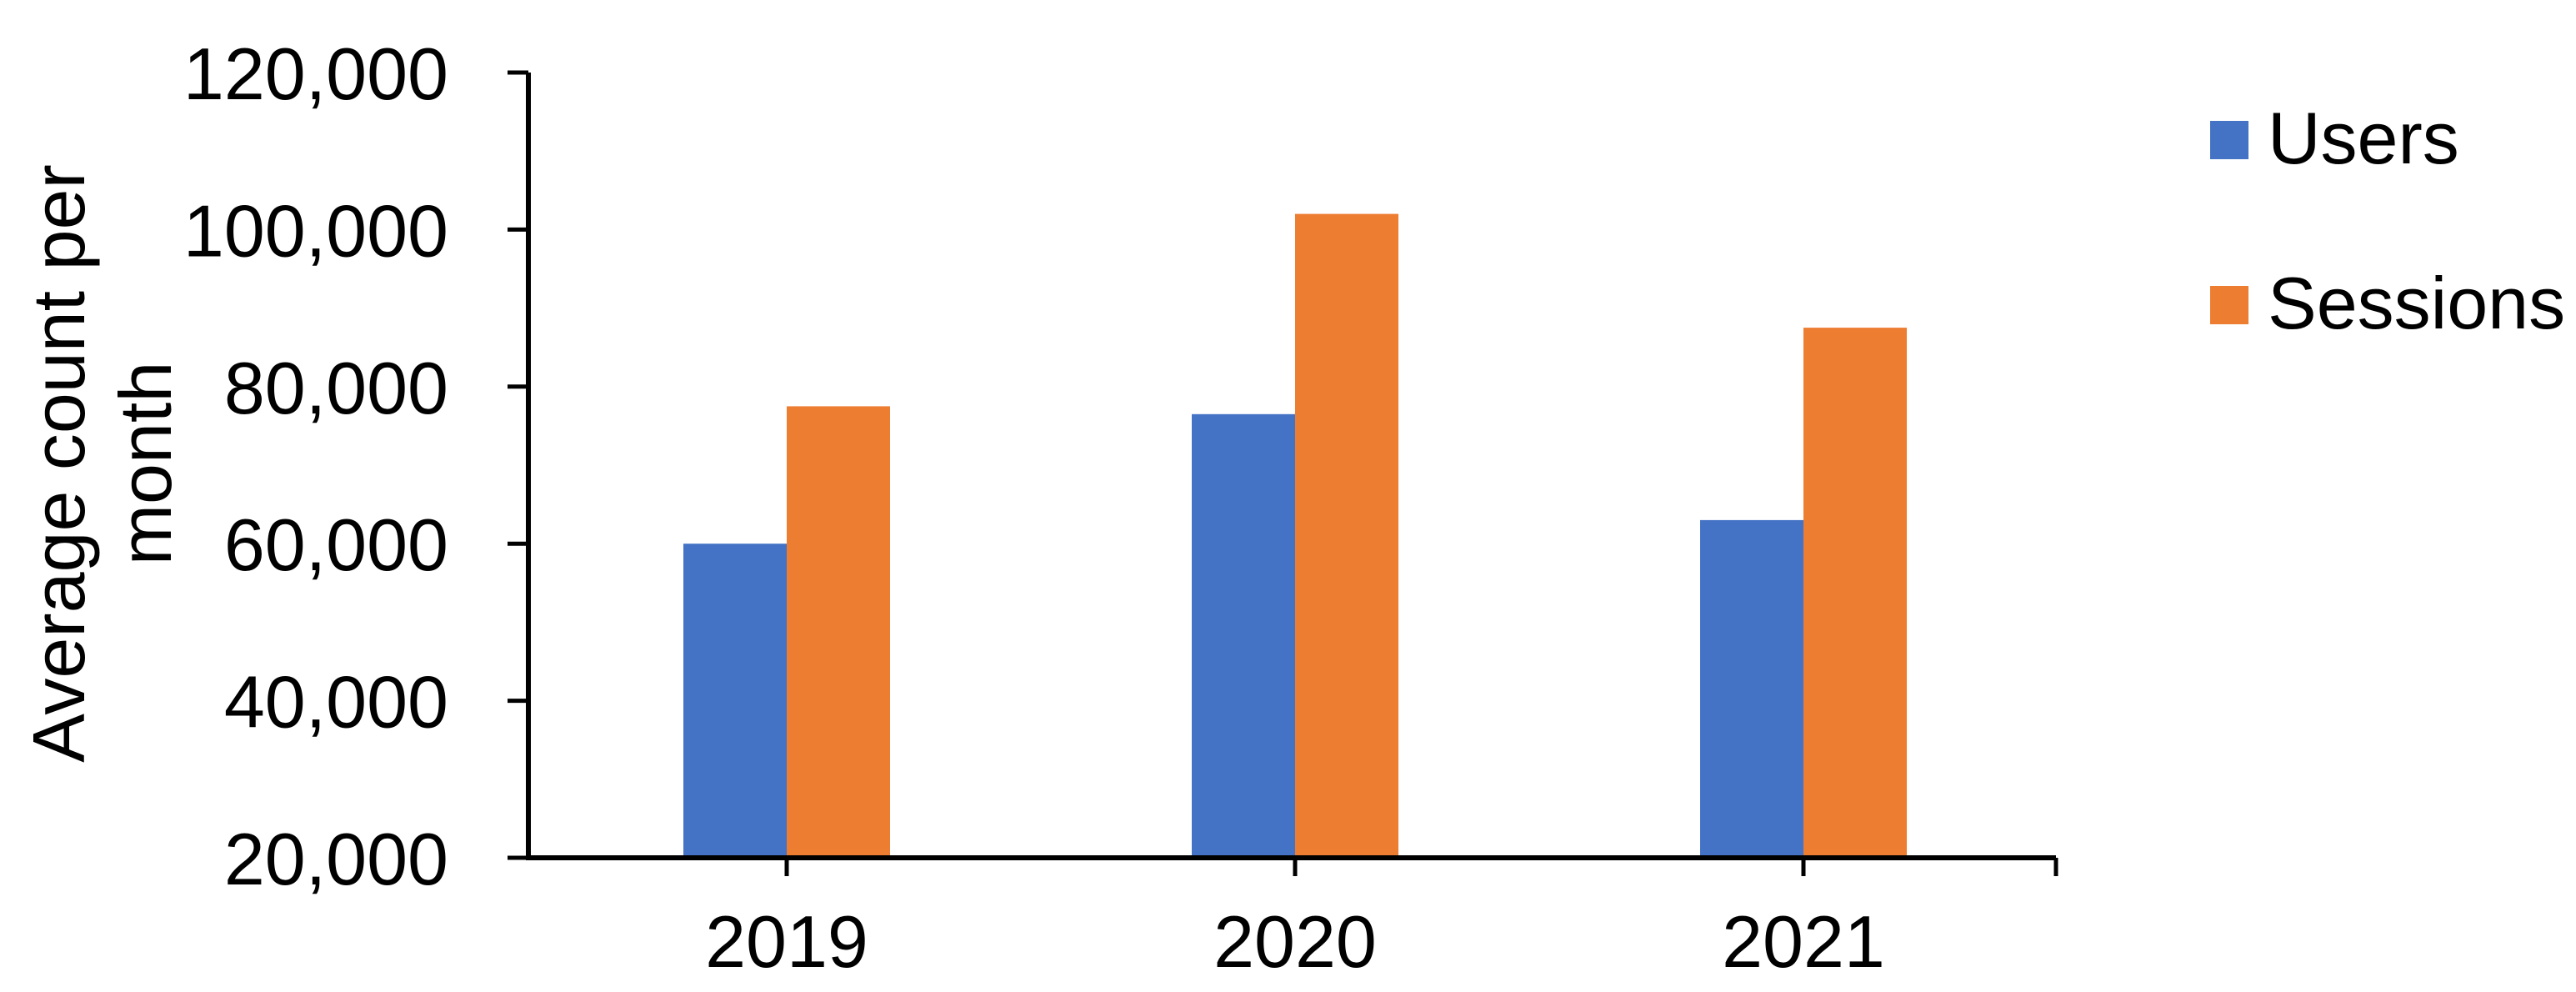  Describe the element at coordinates (2363, 138) in the screenshot. I see `legend-label-users: Users` at that location.